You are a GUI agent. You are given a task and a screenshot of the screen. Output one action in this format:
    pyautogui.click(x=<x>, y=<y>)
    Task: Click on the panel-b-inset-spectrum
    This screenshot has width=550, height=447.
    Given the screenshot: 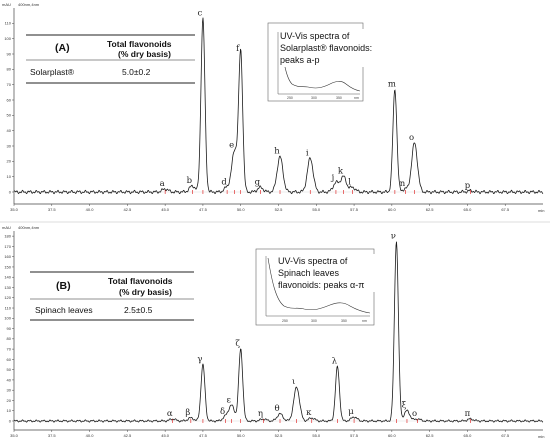 What is the action you would take?
    pyautogui.click(x=319, y=285)
    